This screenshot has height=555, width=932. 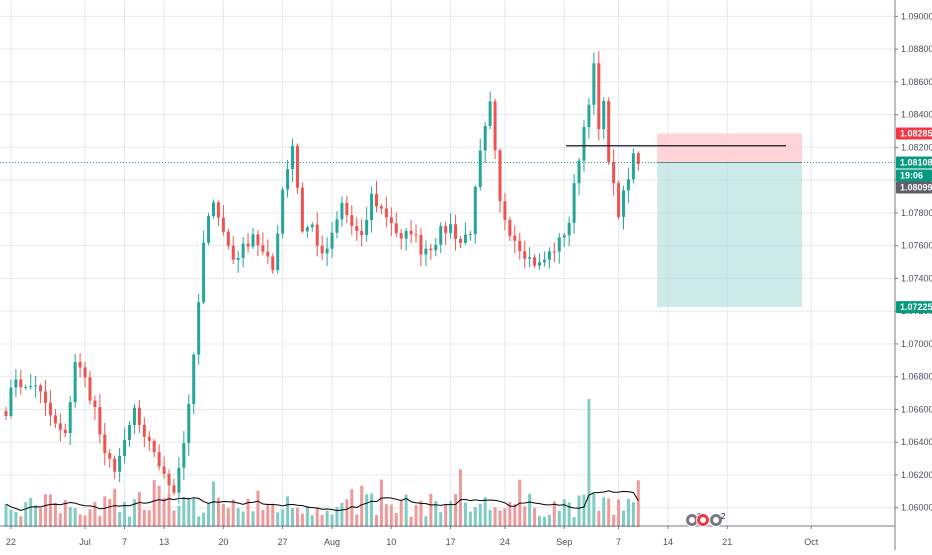 I want to click on date-axis: 22 Jul 7 13 20 27 Aug 10 17 24 Sep 7 14 21 Oct, so click(x=447, y=536).